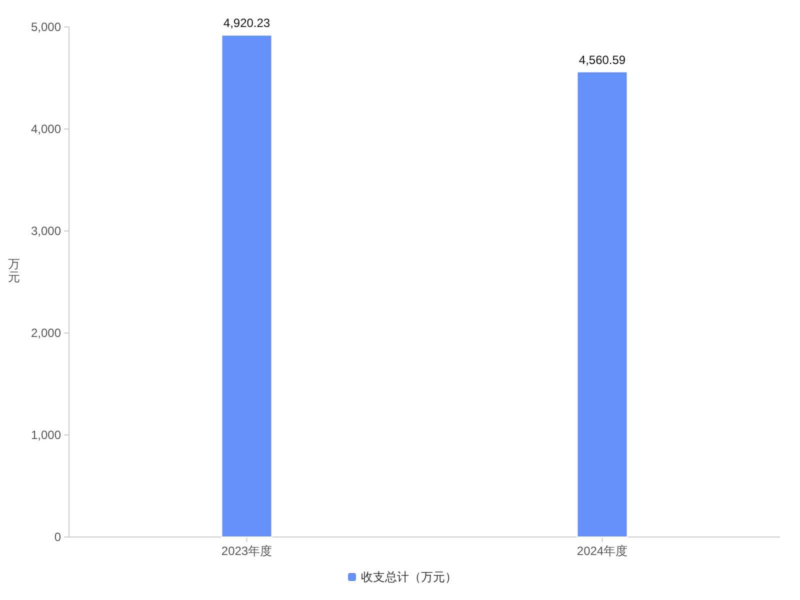  What do you see at coordinates (46, 435) in the screenshot?
I see `y-tick-label: 1,000` at bounding box center [46, 435].